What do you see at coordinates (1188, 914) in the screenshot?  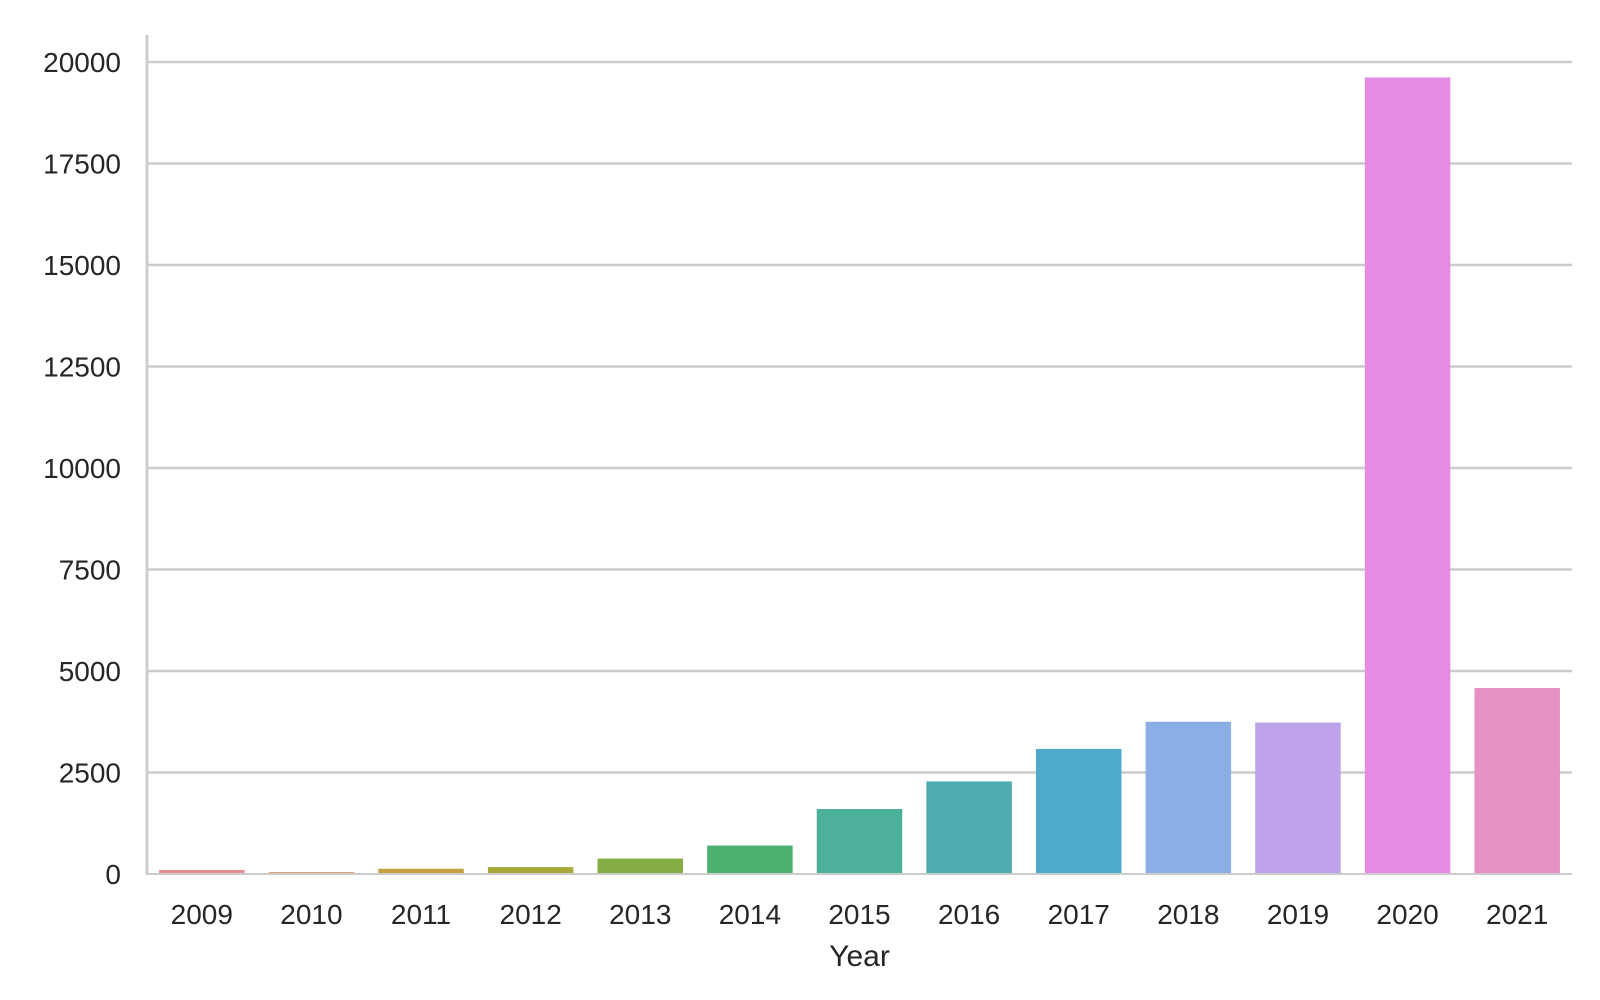 I see `x-tick-label: 2018` at bounding box center [1188, 914].